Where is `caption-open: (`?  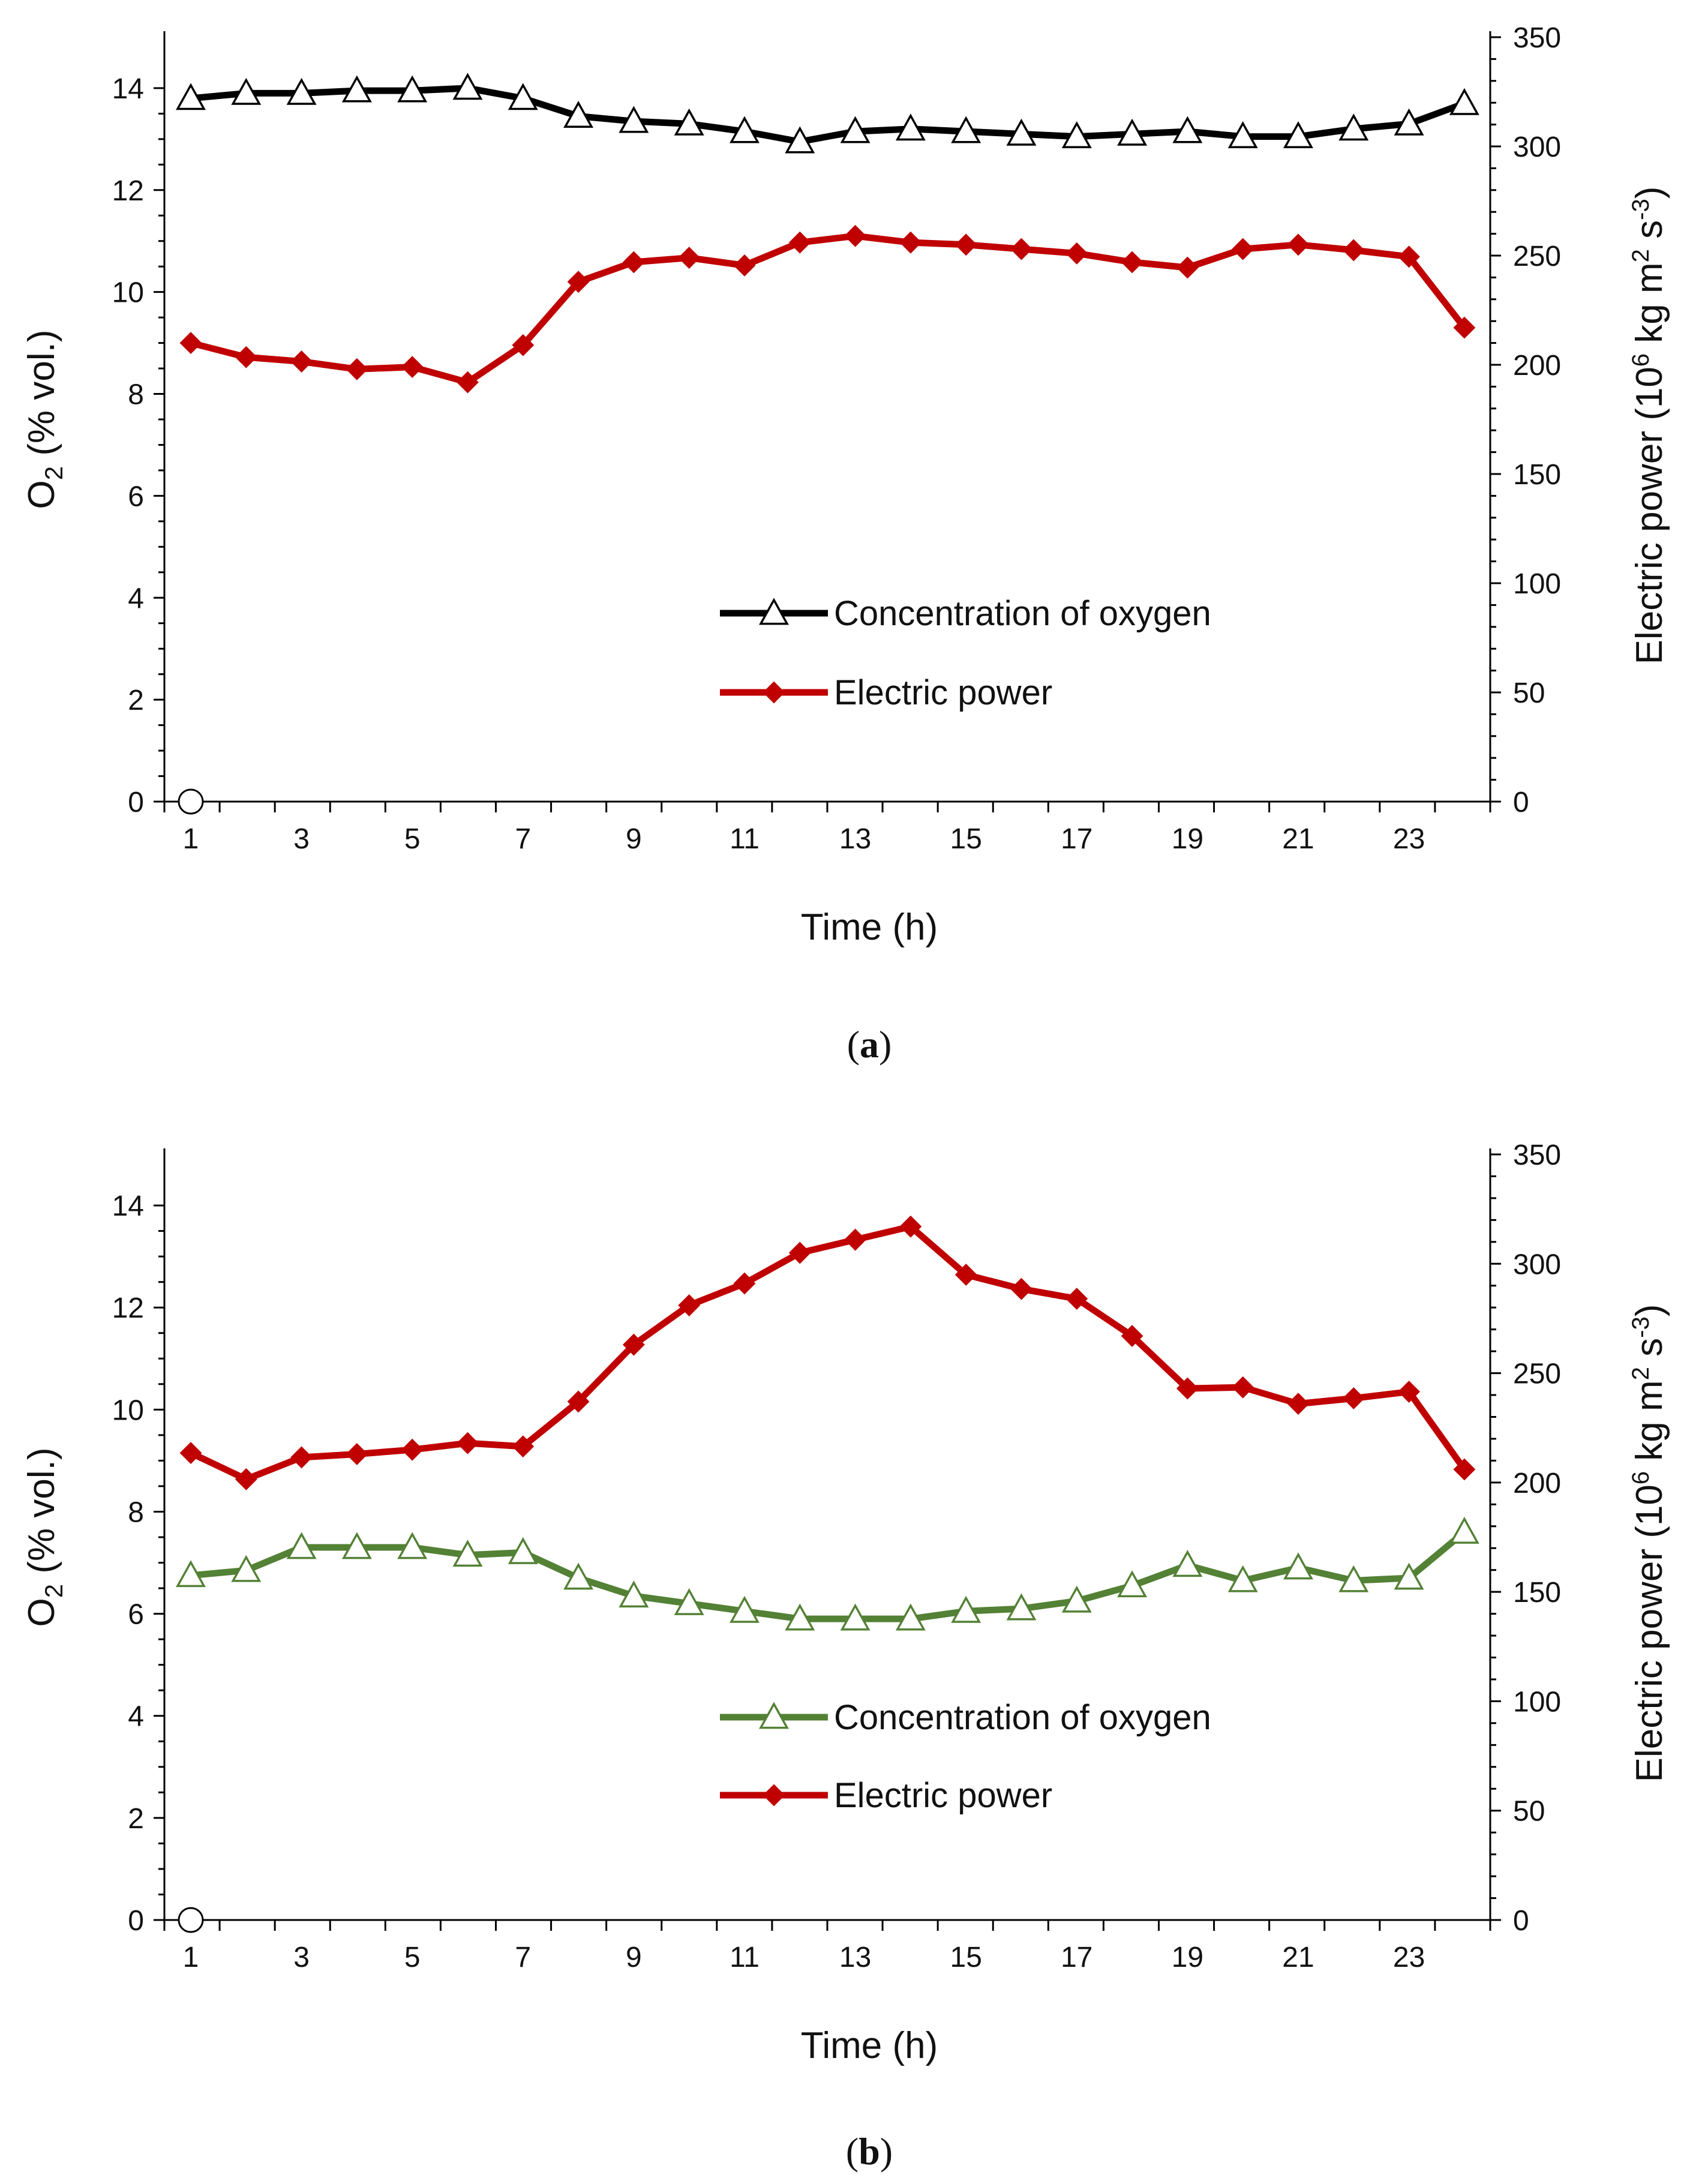
caption-open: ( is located at coordinates (852, 2151).